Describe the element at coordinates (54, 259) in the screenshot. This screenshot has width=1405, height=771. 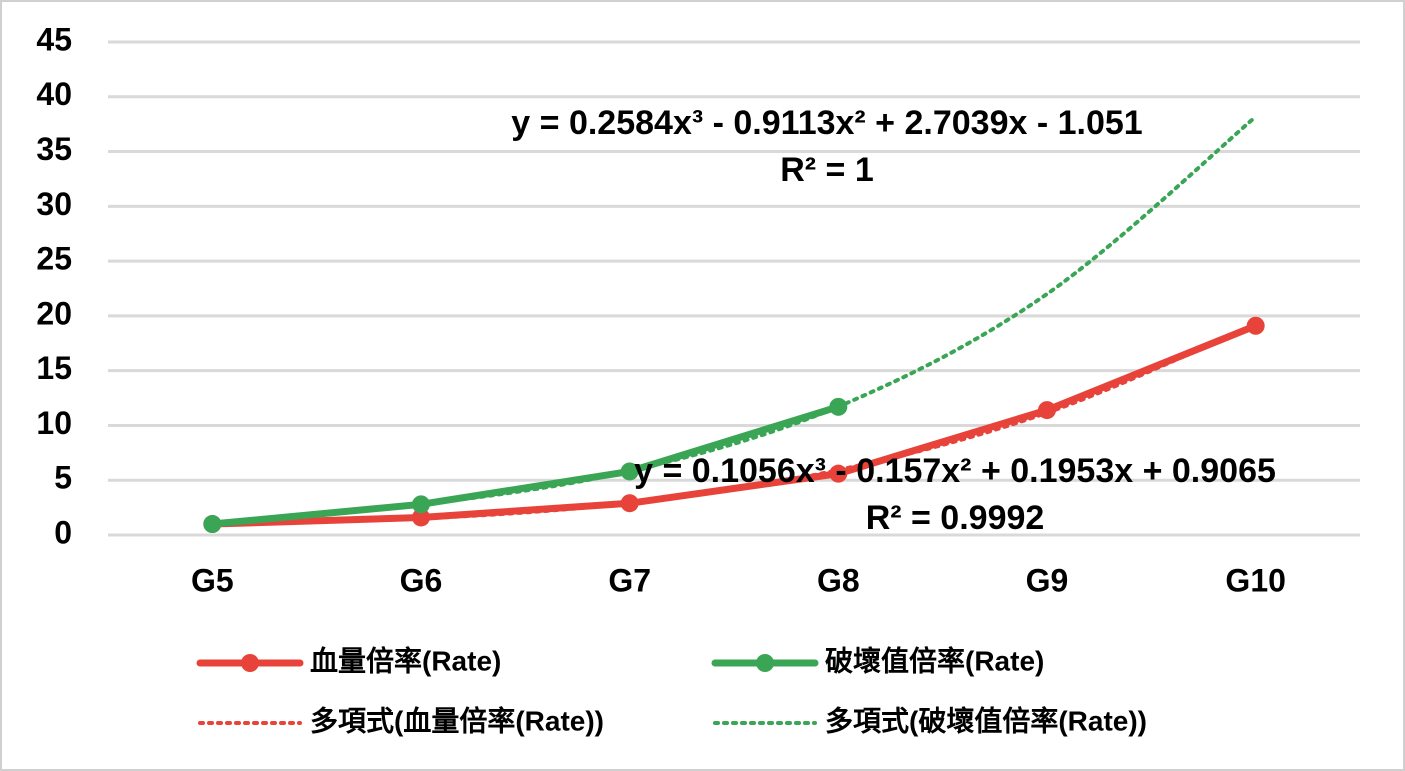
I see `y-tick-label: 25` at that location.